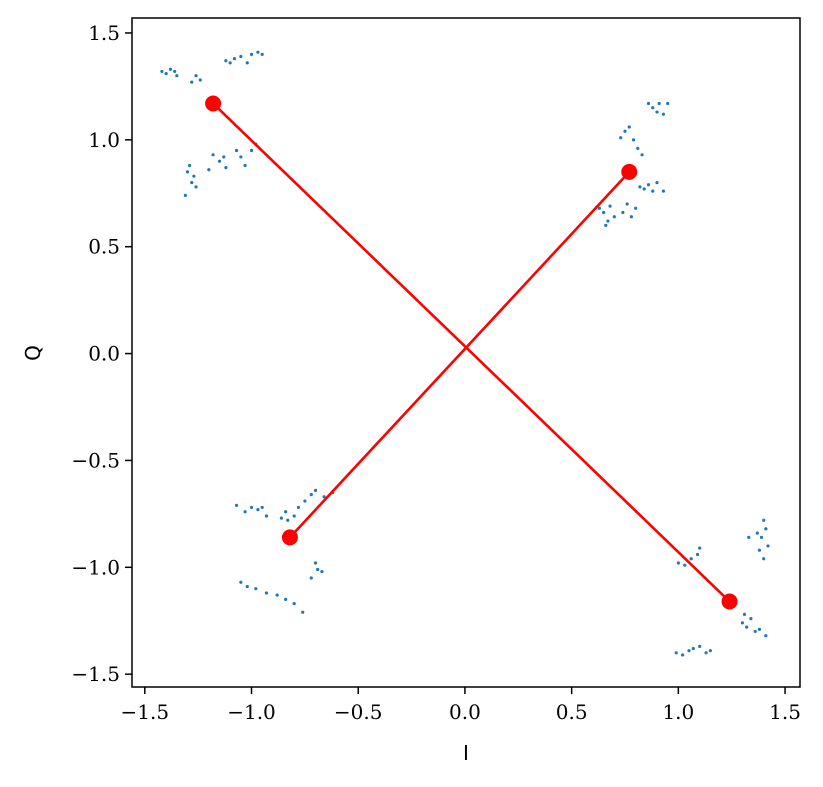 The width and height of the screenshot is (823, 787). Describe the element at coordinates (466, 753) in the screenshot. I see `x-axis-label: I` at that location.